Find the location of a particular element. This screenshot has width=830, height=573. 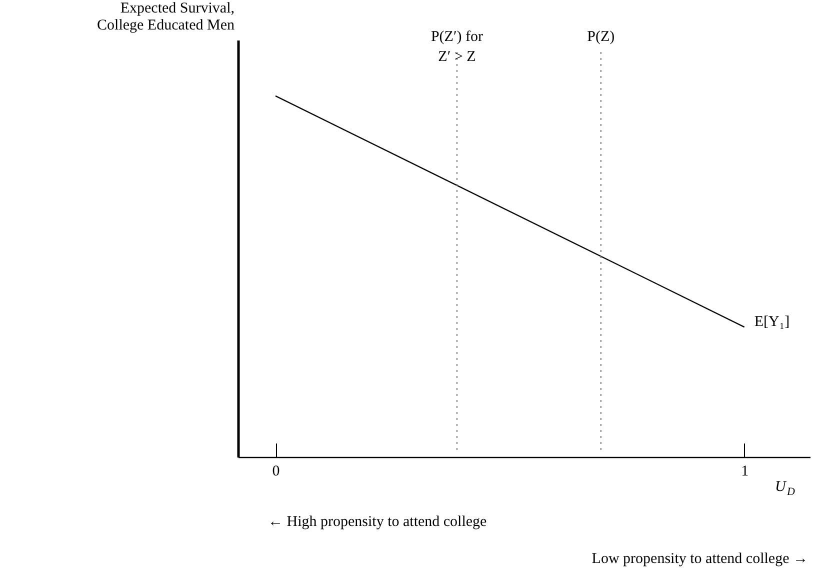

x-tick-label: 0 is located at coordinates (276, 472).